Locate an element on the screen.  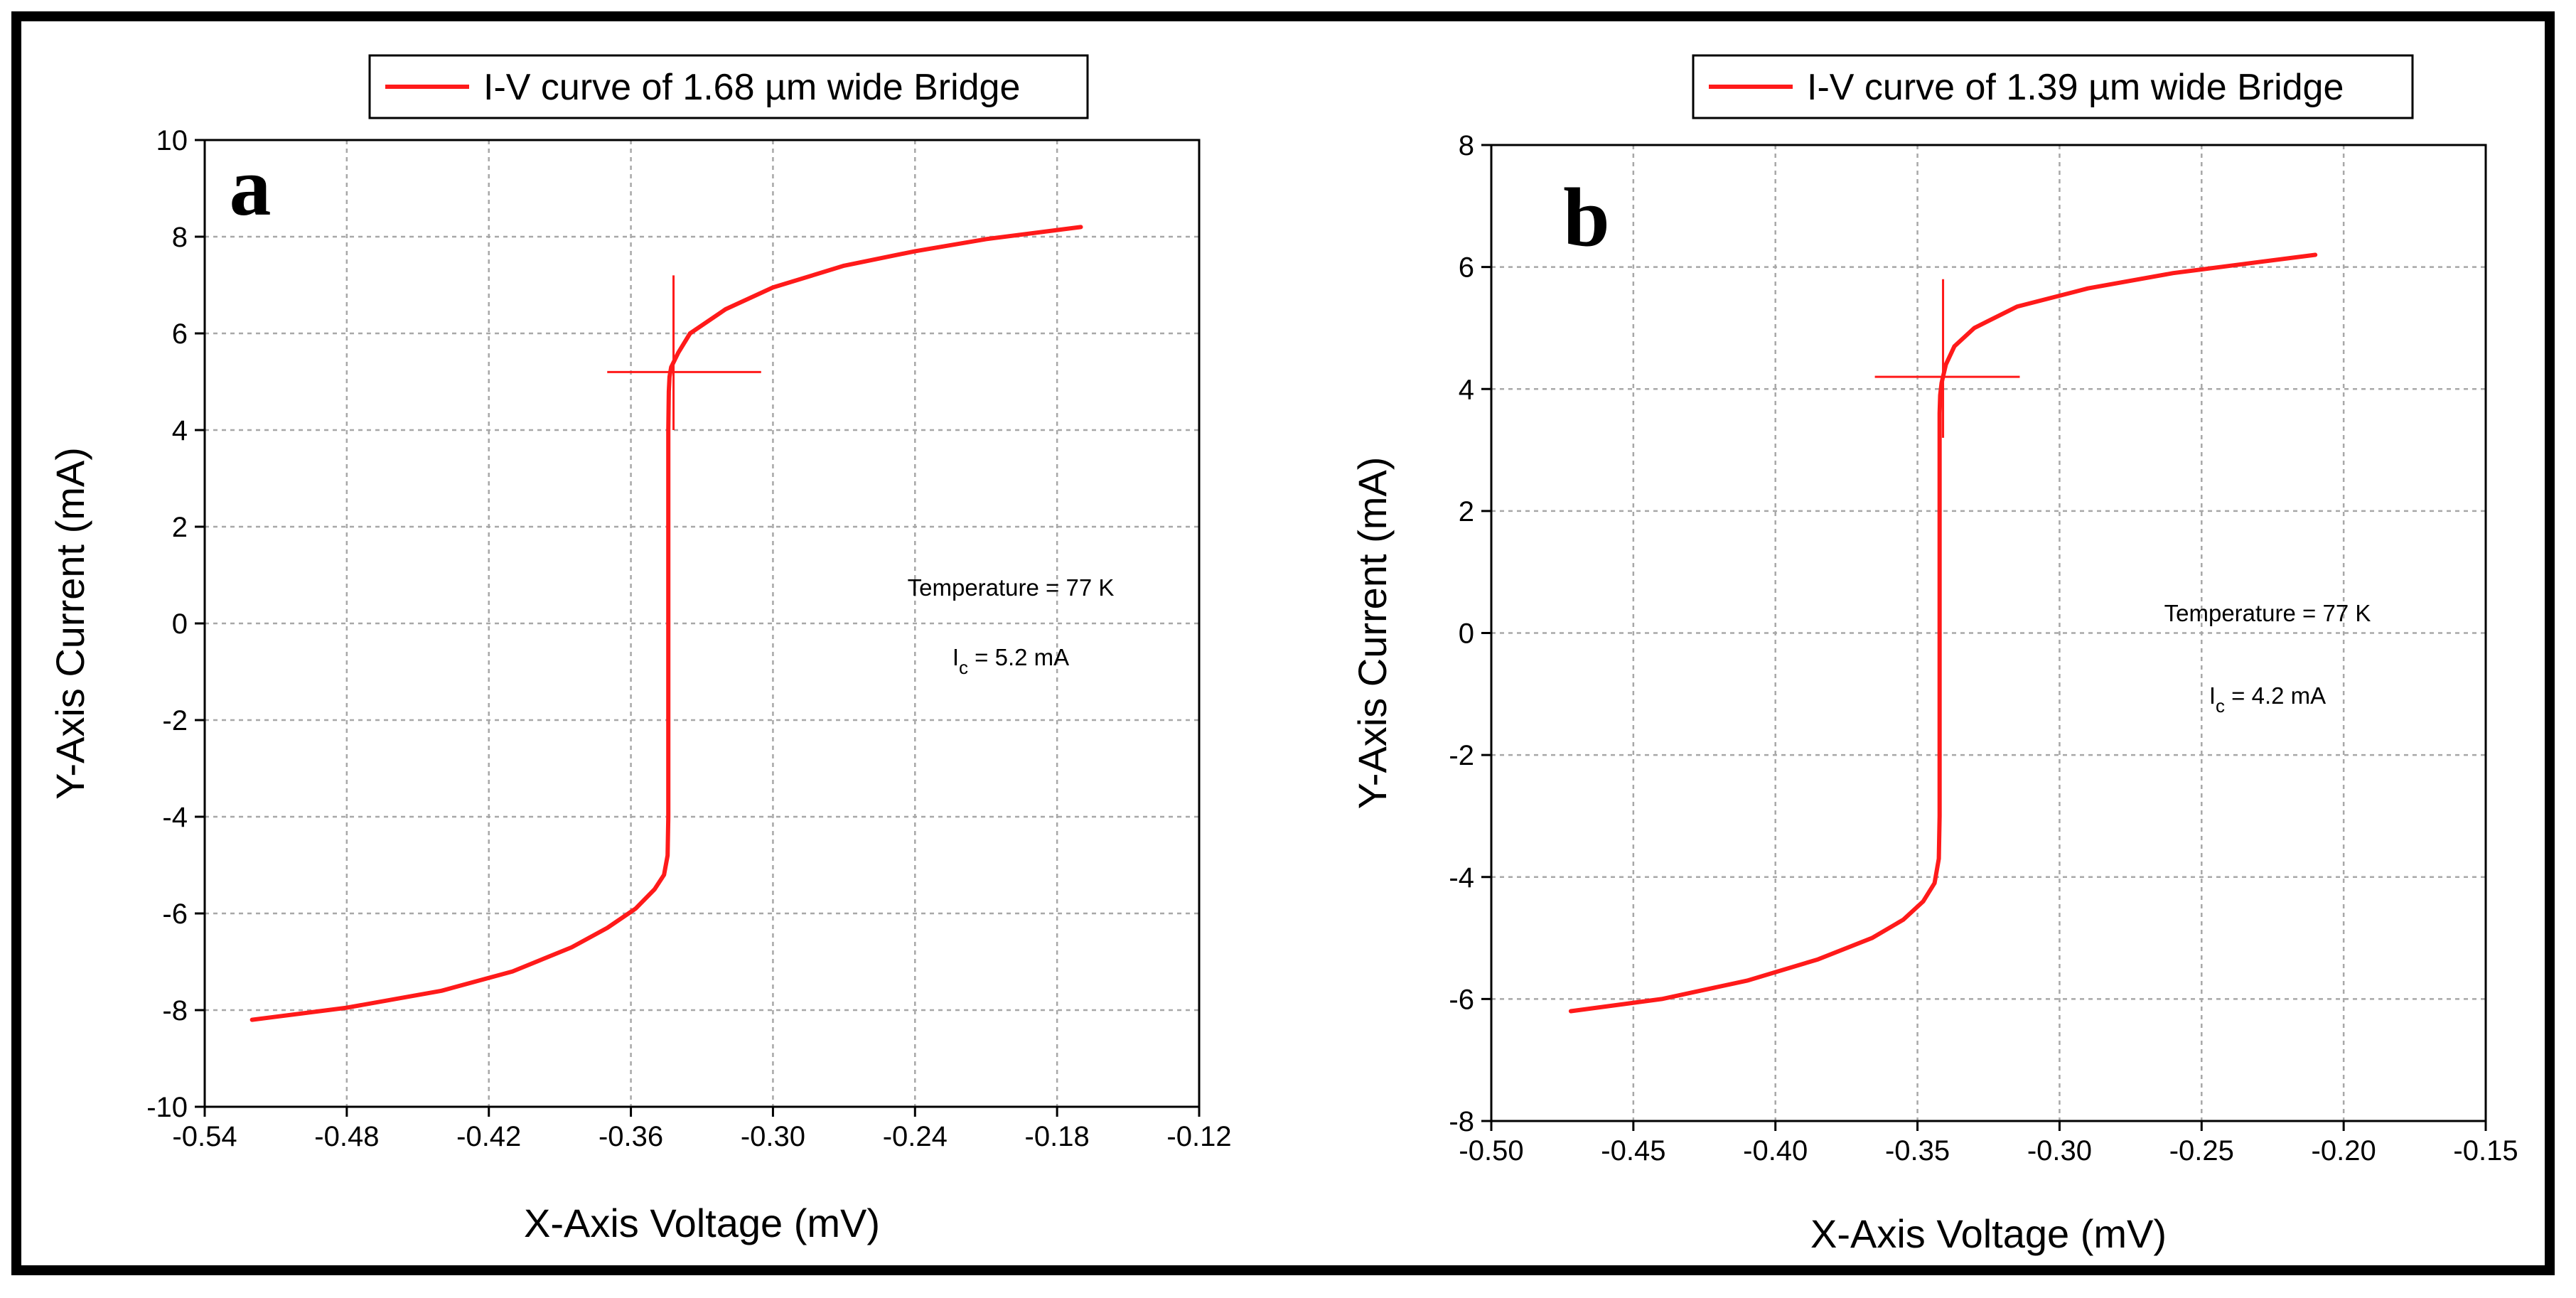
y-tick-label: 10 is located at coordinates (172, 140).